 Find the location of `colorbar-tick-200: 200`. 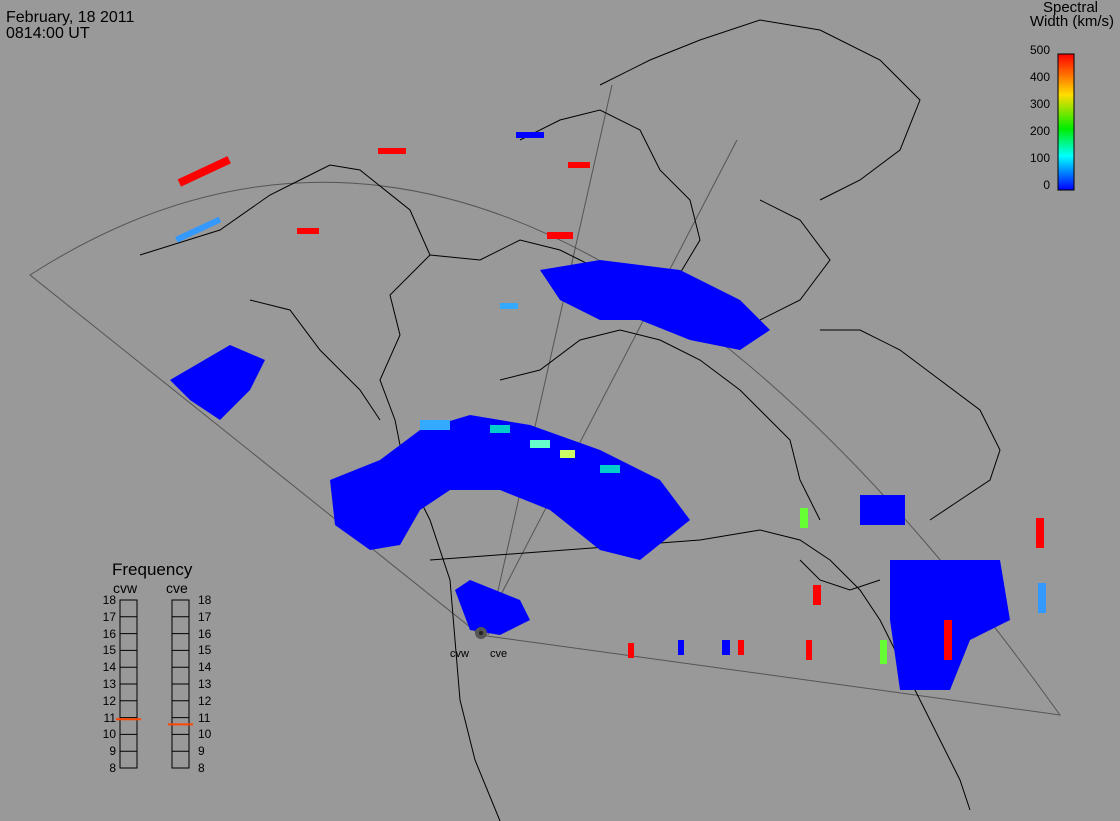

colorbar-tick-200: 200 is located at coordinates (1039, 131).